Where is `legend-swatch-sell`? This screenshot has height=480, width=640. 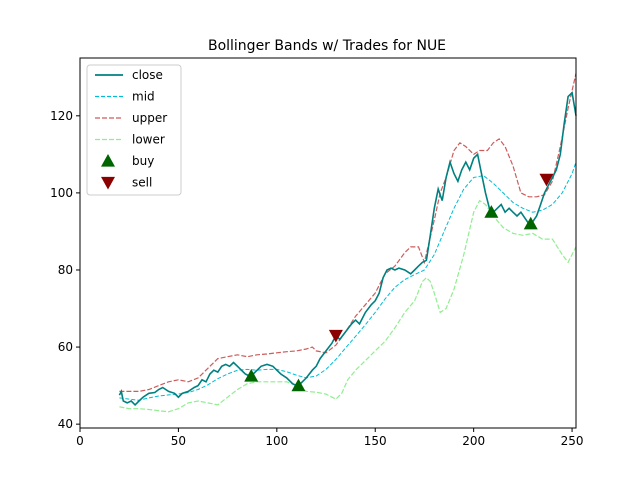
legend-swatch-sell is located at coordinates (108, 183).